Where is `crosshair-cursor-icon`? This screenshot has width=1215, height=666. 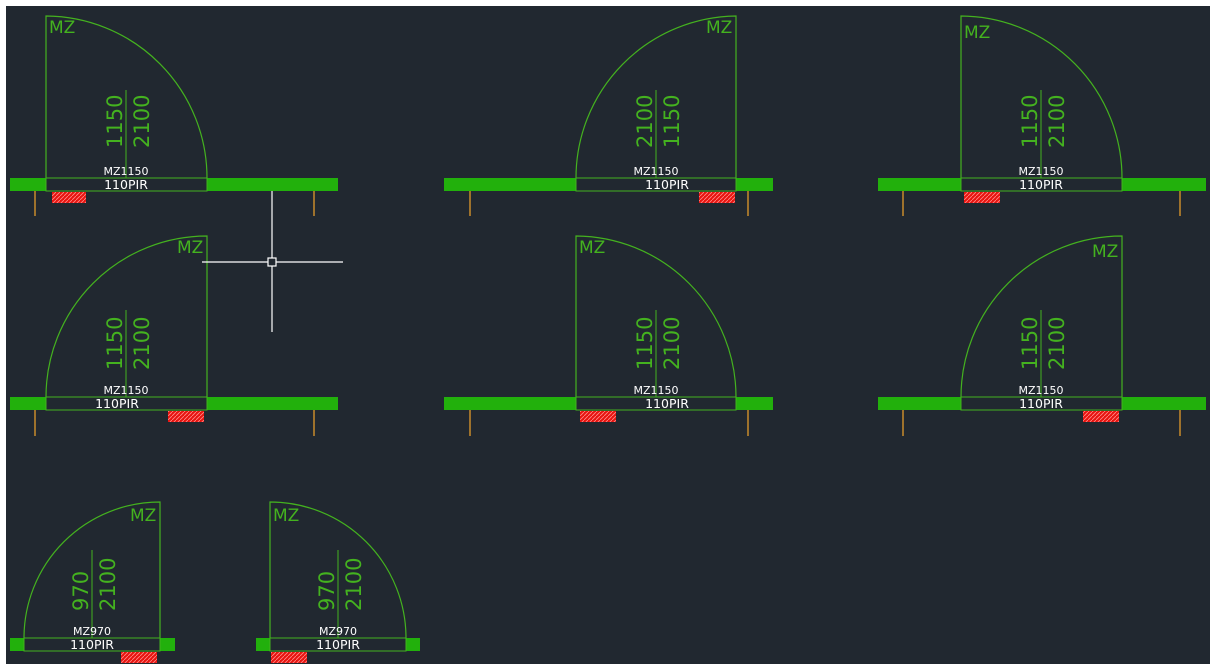 crosshair-cursor-icon is located at coordinates (272, 261).